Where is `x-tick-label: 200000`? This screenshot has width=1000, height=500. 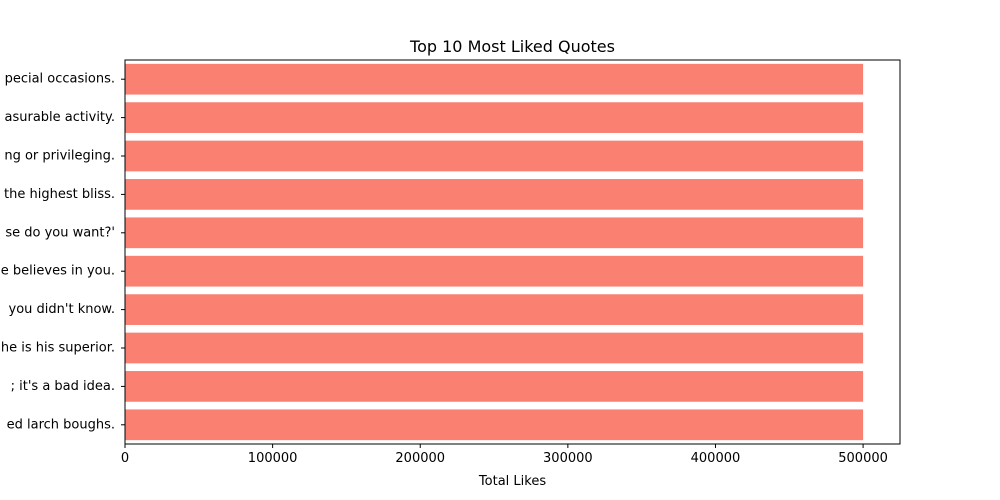 x-tick-label: 200000 is located at coordinates (420, 458).